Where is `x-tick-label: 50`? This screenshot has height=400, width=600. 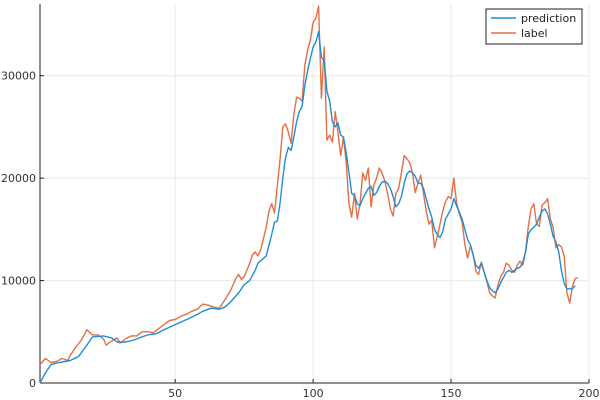 x-tick-label: 50 is located at coordinates (175, 393).